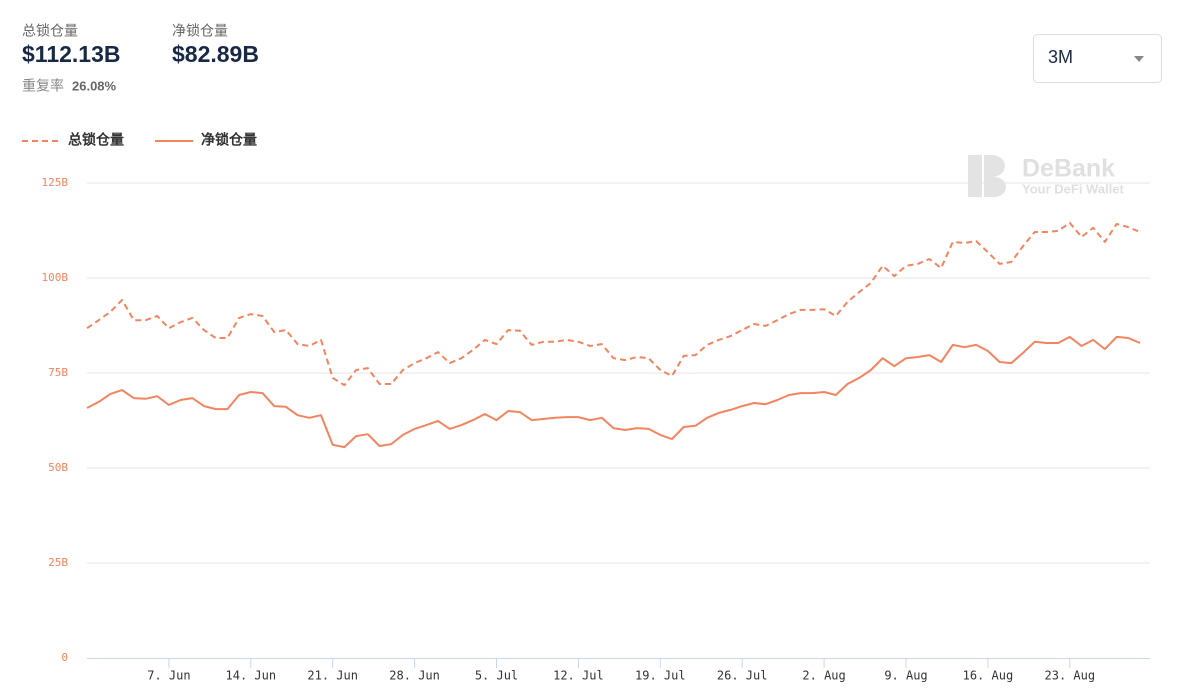  What do you see at coordinates (94, 85) in the screenshot?
I see `overlap-value: 26.08%` at bounding box center [94, 85].